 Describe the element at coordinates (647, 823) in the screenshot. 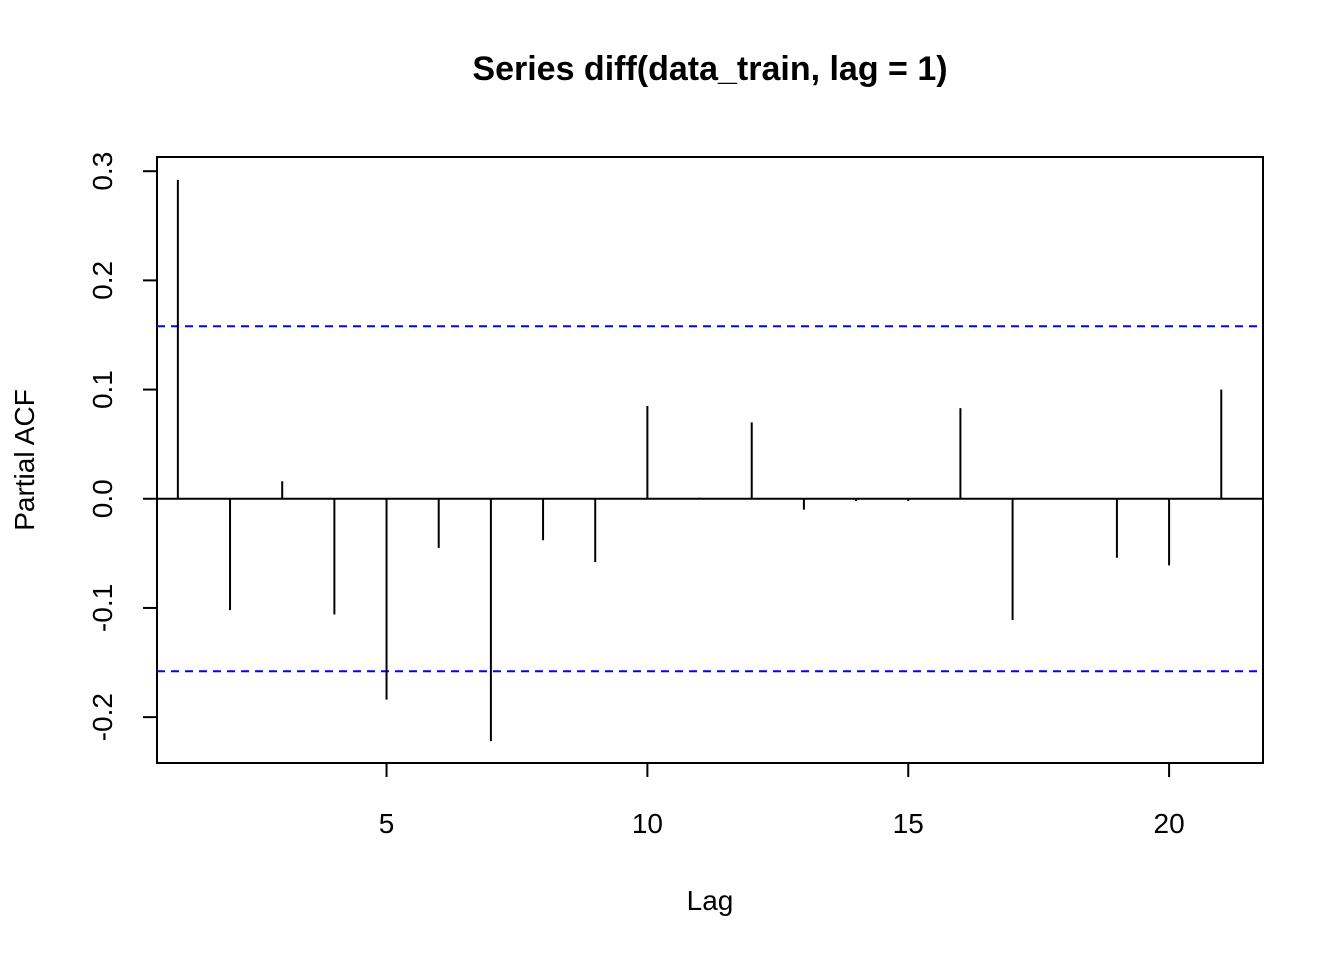

I see `x-tick-label: 10` at that location.